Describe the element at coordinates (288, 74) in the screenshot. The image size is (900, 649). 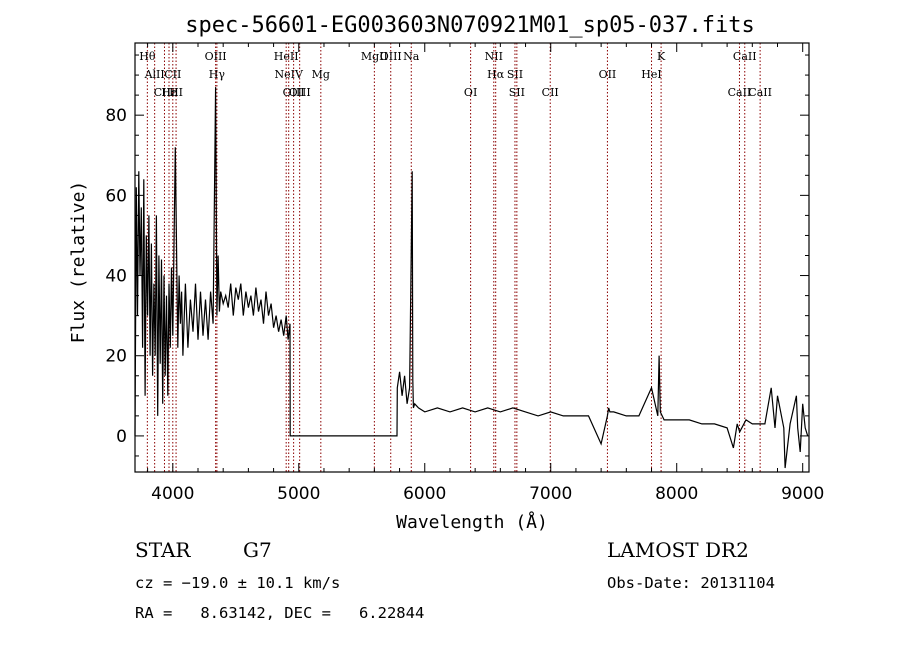
I see `line-marker-label: NeIV` at that location.